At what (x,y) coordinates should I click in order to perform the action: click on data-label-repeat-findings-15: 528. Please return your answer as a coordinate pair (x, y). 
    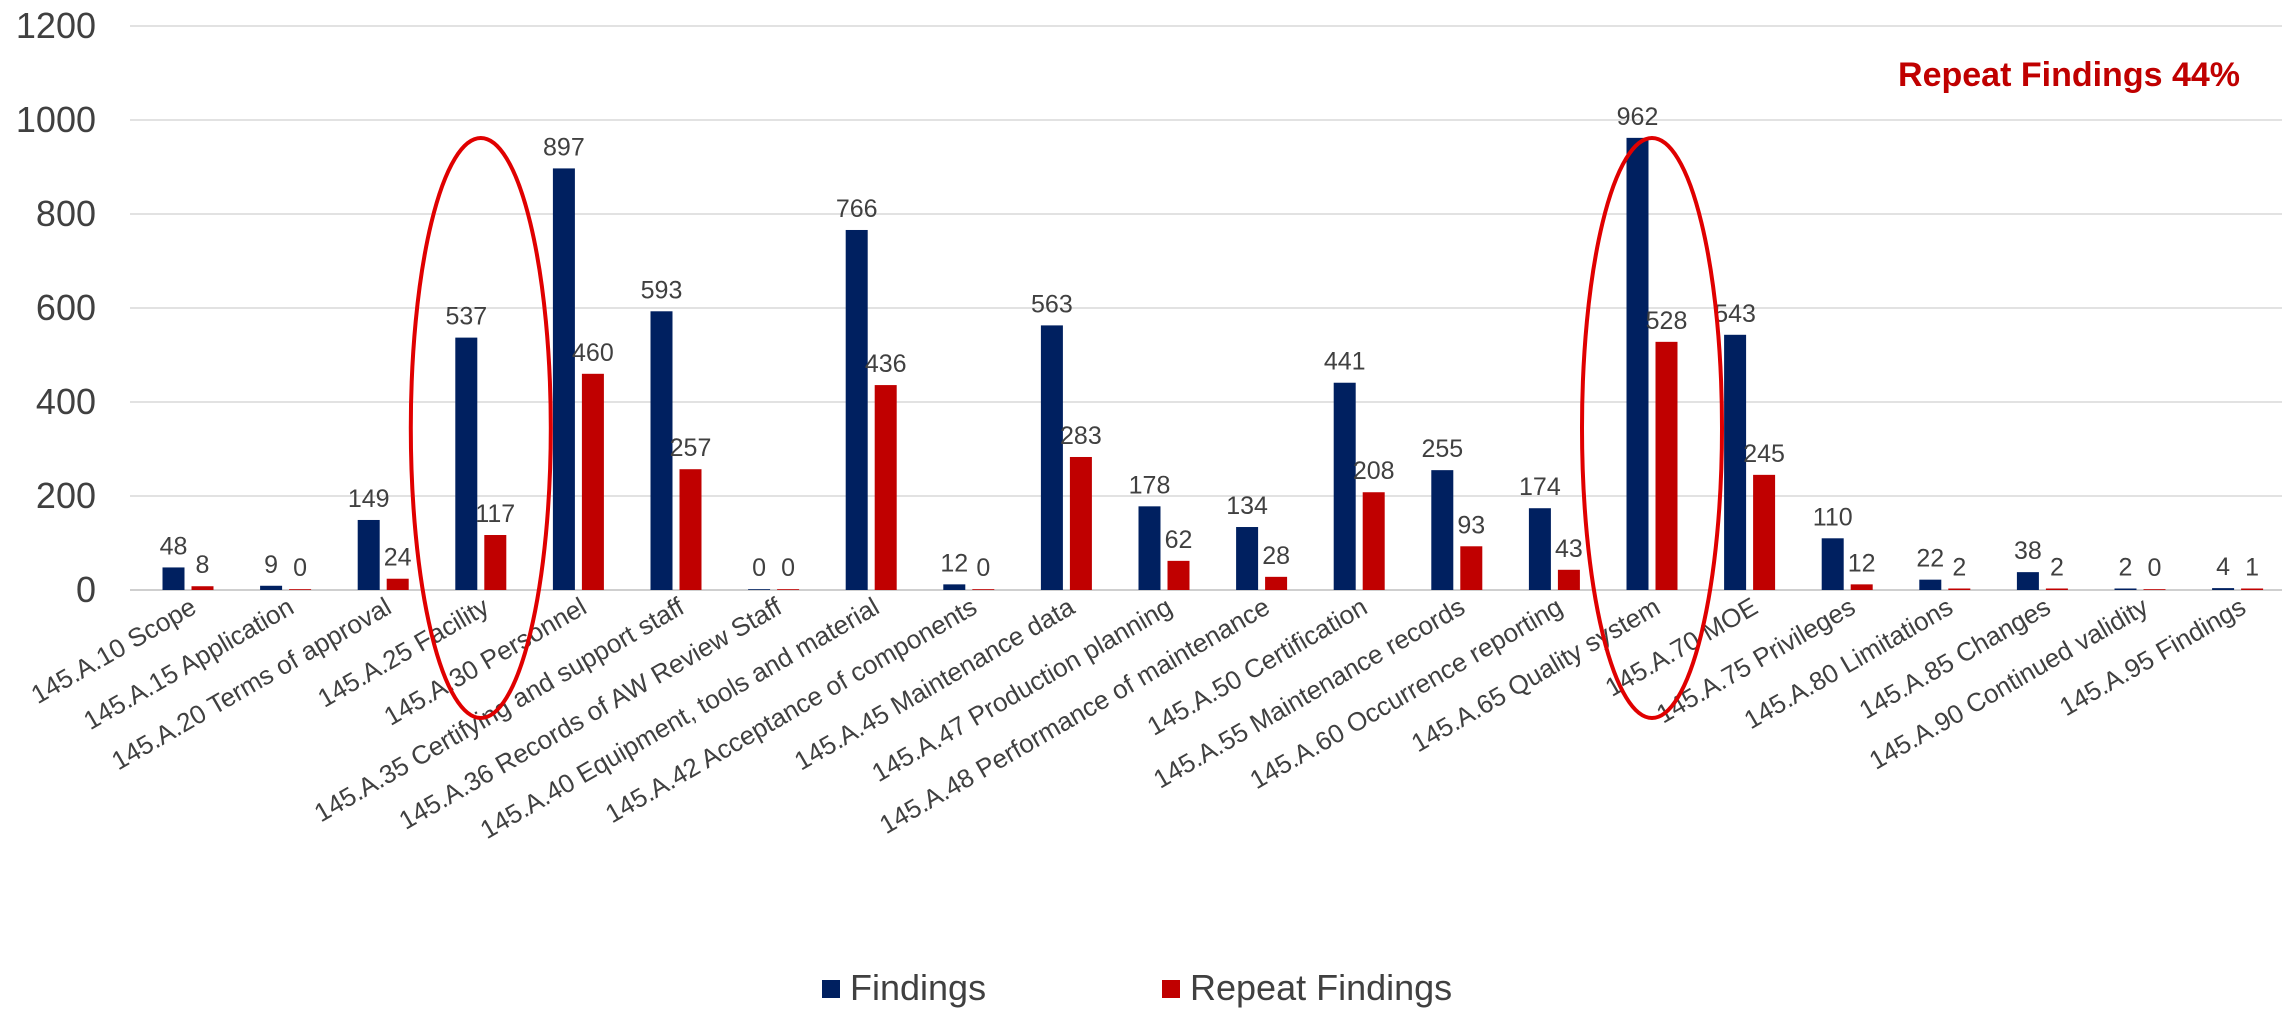
    Looking at the image, I should click on (1667, 321).